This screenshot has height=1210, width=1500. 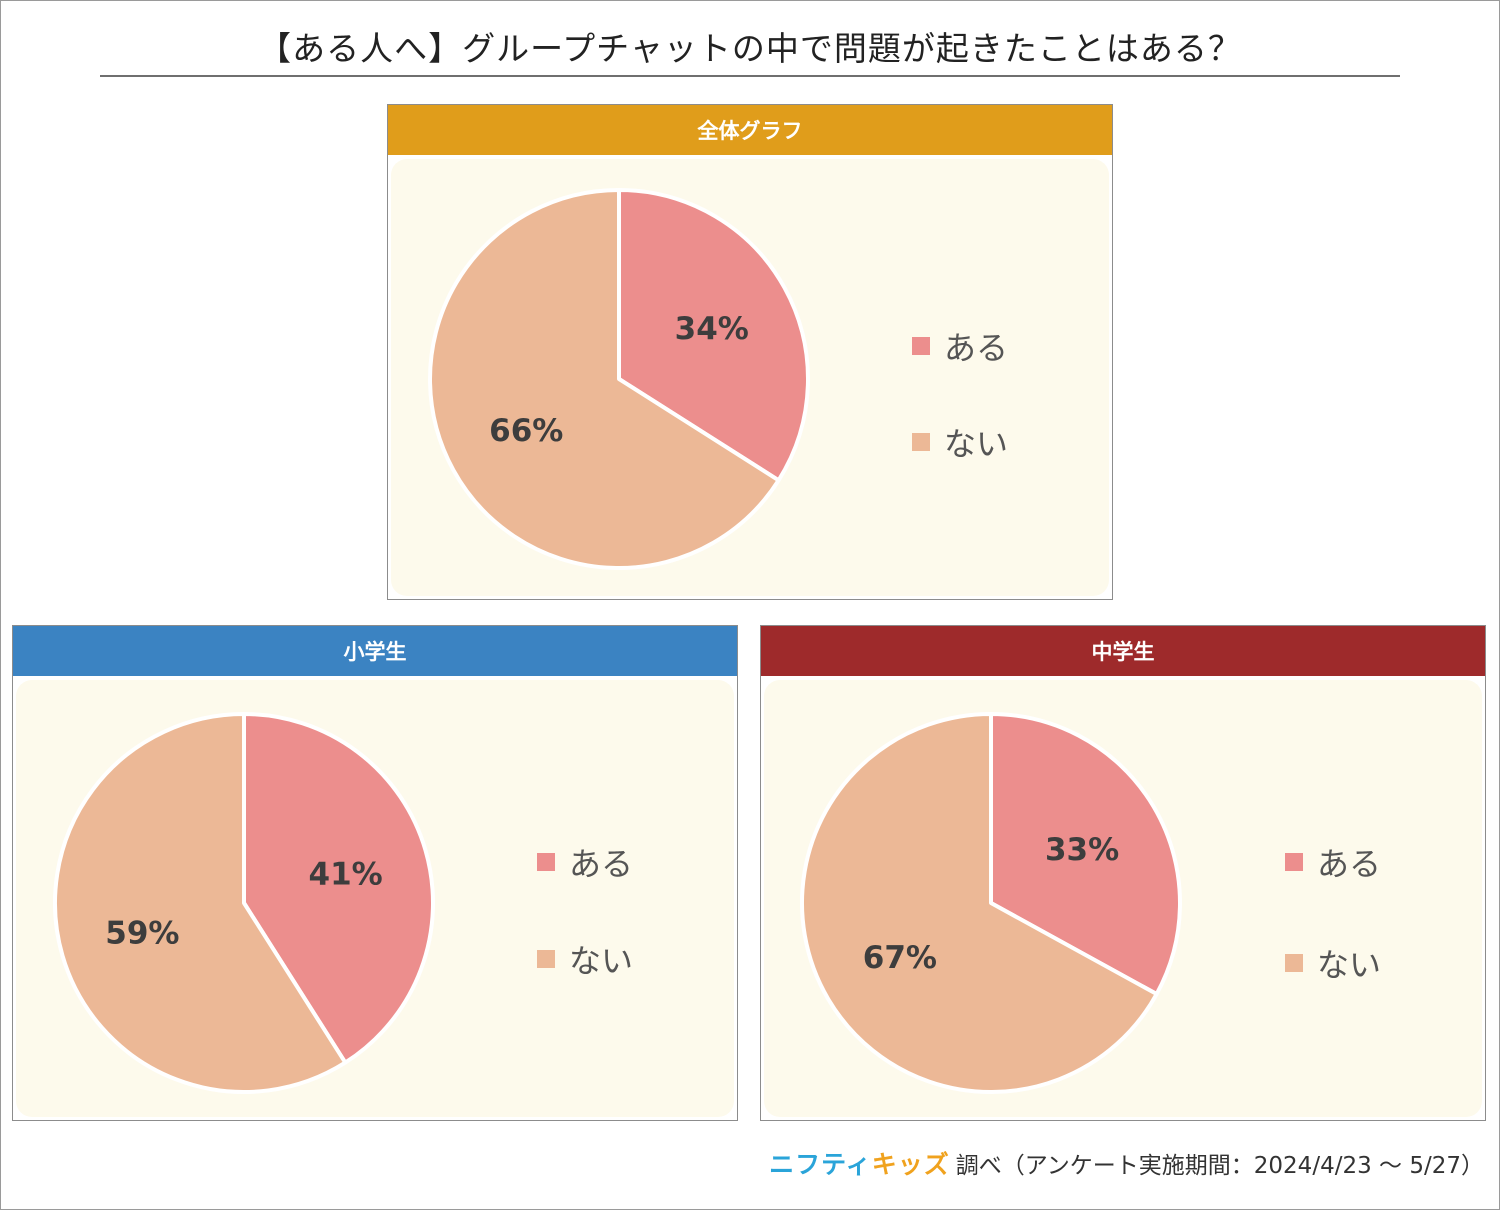 What do you see at coordinates (750, 48) in the screenshot?
I see `page-title: 【ある人へ】グループチャットの中で問題が起きたことはある？` at bounding box center [750, 48].